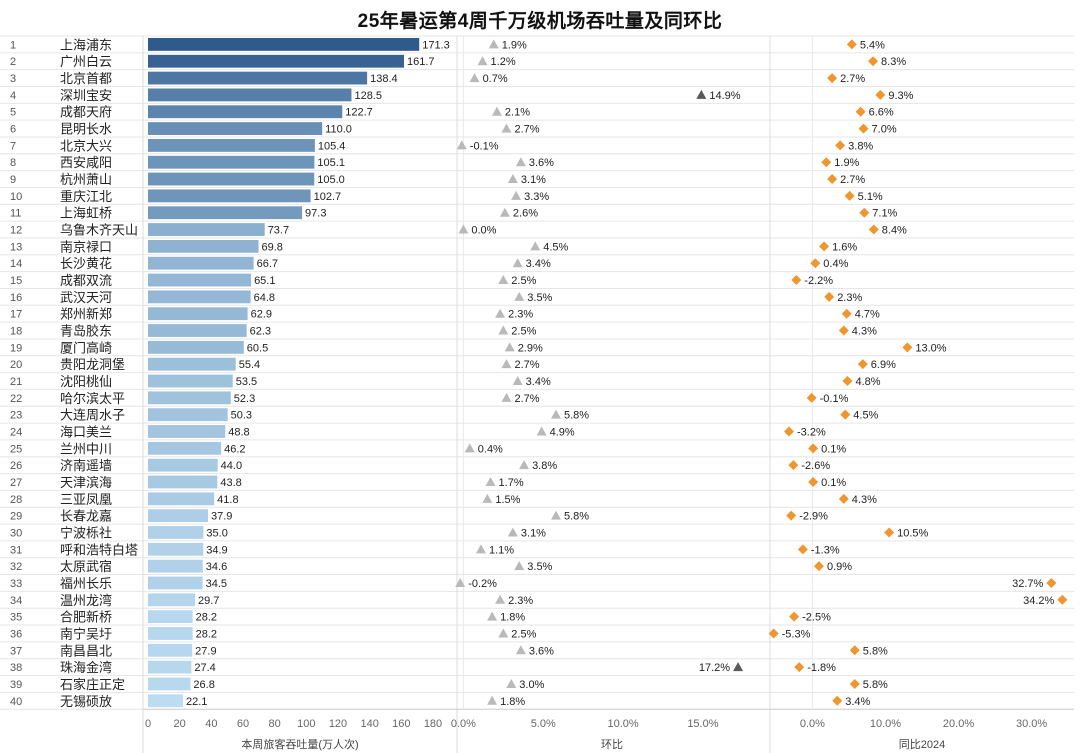 The image size is (1080, 753). What do you see at coordinates (92, 684) in the screenshot?
I see `airport-label: 石家庄正定` at bounding box center [92, 684].